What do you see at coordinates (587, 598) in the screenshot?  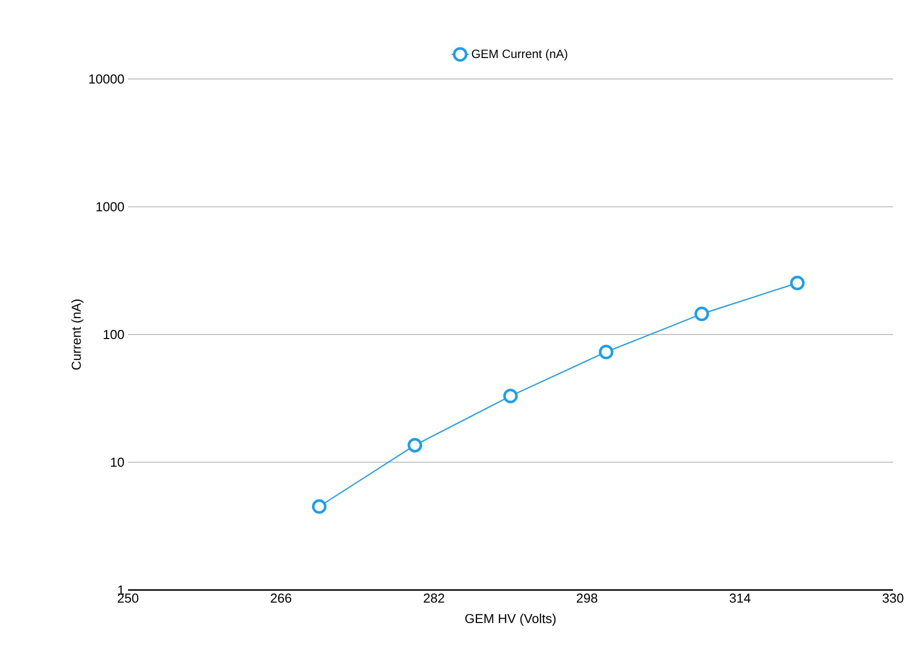 I see `x-tick-label: 298` at bounding box center [587, 598].